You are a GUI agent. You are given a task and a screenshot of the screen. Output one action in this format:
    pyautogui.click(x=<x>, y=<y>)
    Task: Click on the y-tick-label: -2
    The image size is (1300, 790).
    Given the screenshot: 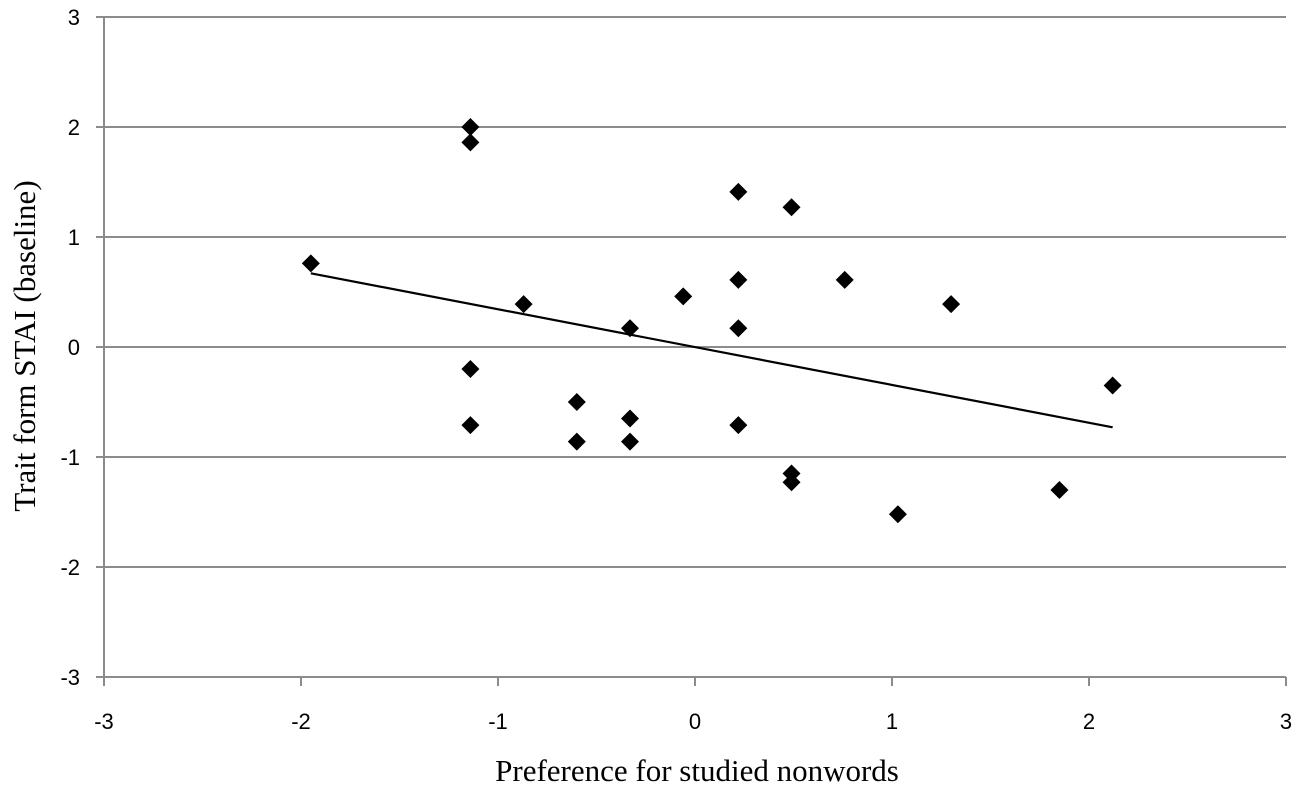 What is the action you would take?
    pyautogui.click(x=70, y=567)
    